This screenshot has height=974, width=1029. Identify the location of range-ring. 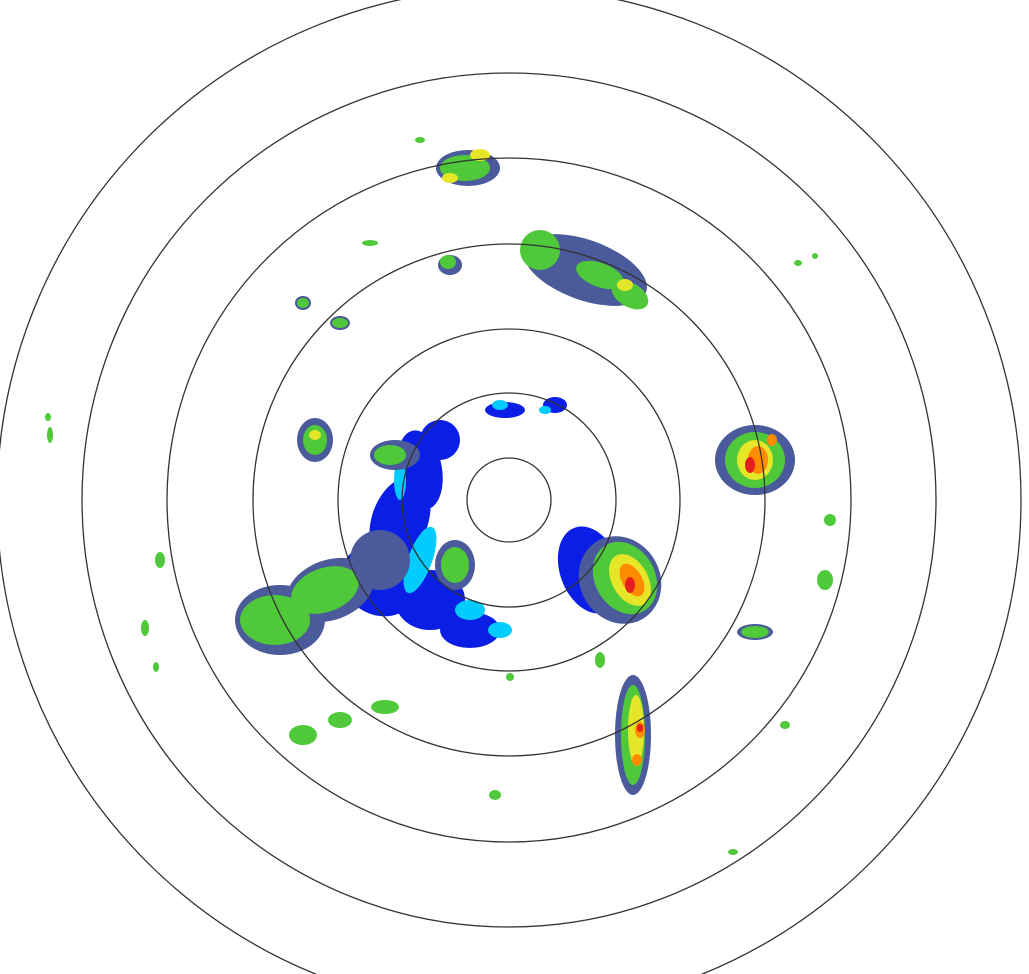
(509, 500).